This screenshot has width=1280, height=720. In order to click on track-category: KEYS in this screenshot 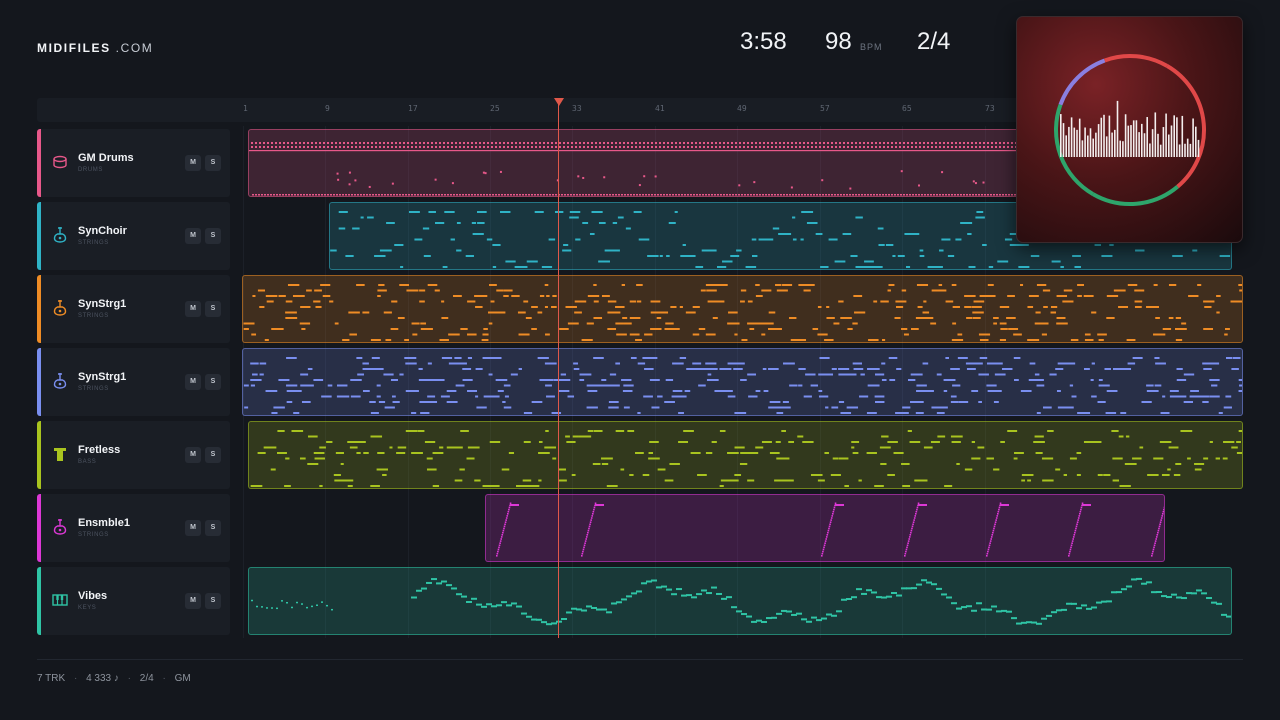, I will do `click(87, 608)`.